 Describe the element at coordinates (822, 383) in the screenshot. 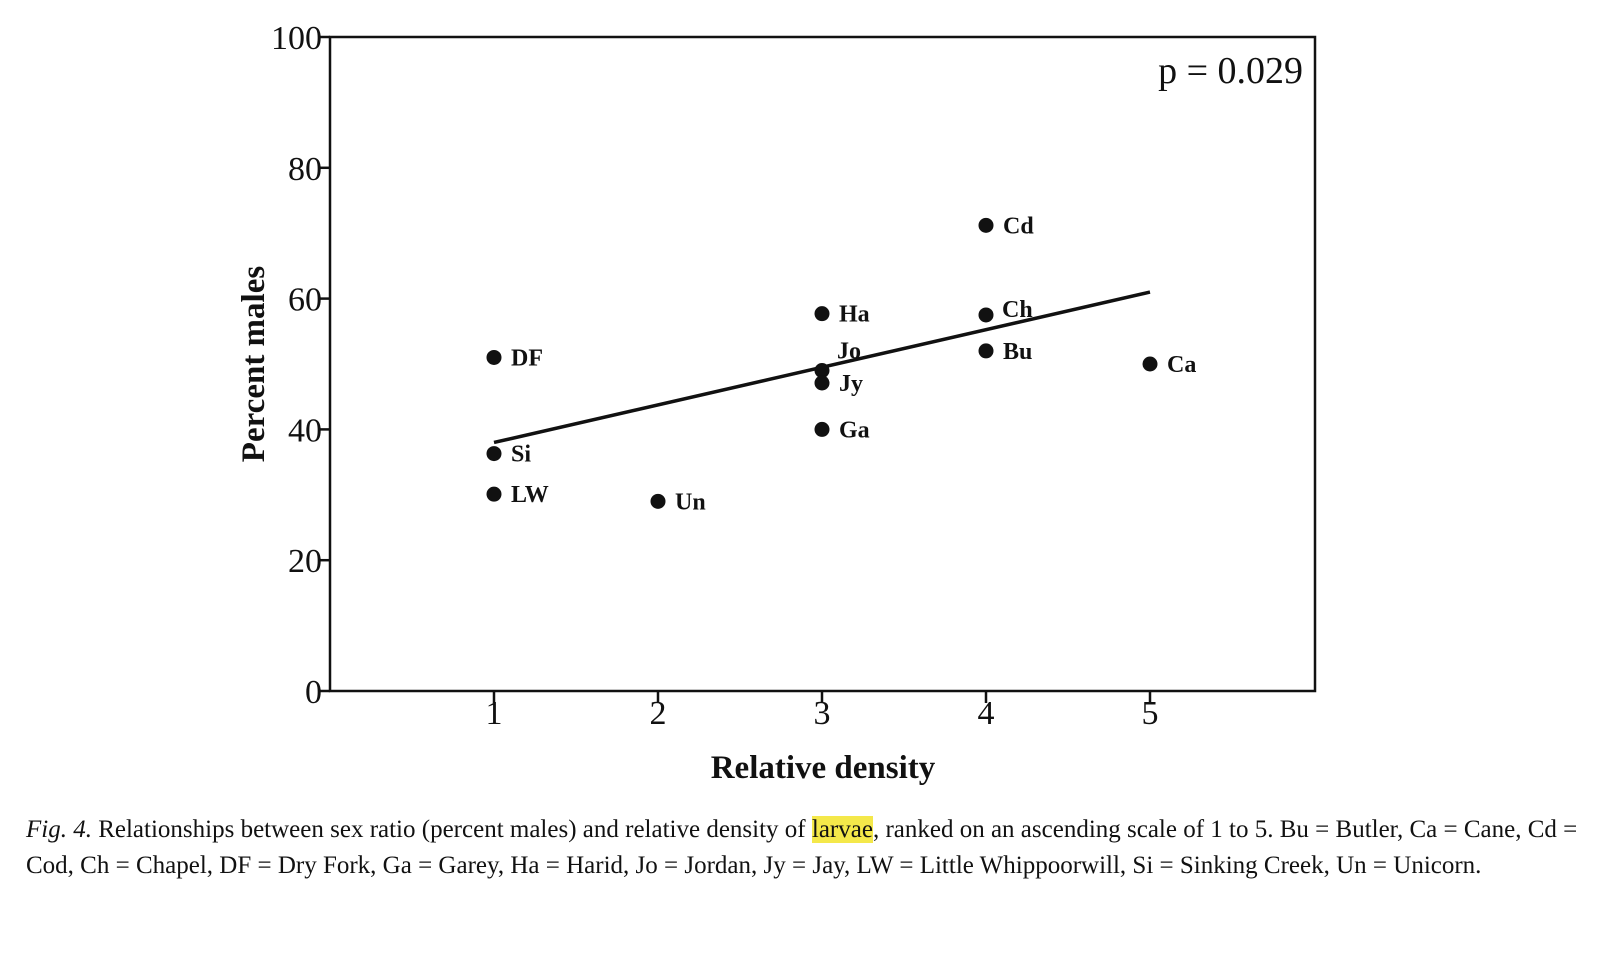

I see `data-point-jy` at that location.